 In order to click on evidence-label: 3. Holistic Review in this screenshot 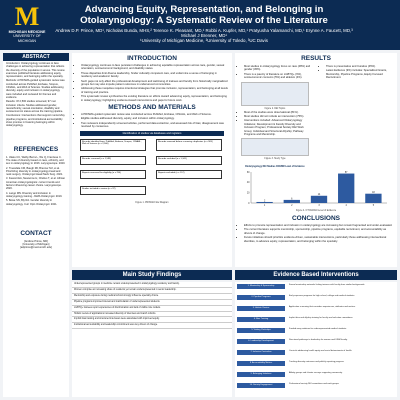, I will do `click(261, 308)`.